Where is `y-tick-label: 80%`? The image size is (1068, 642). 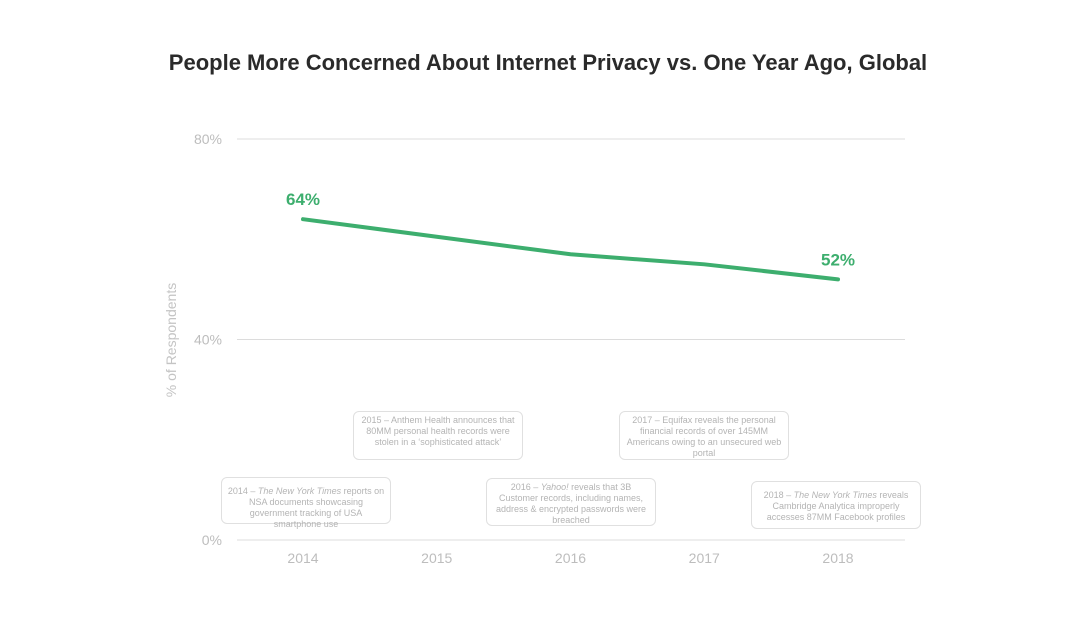 y-tick-label: 80% is located at coordinates (208, 139).